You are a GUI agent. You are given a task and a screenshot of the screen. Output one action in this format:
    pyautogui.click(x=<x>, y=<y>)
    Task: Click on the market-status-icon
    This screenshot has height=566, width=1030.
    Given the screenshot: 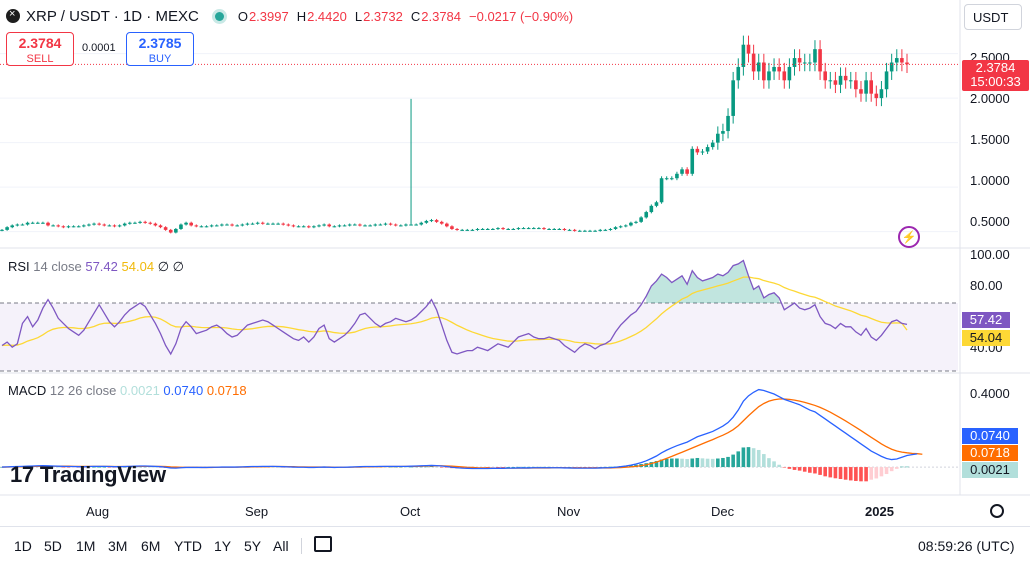 What is the action you would take?
    pyautogui.click(x=219, y=16)
    